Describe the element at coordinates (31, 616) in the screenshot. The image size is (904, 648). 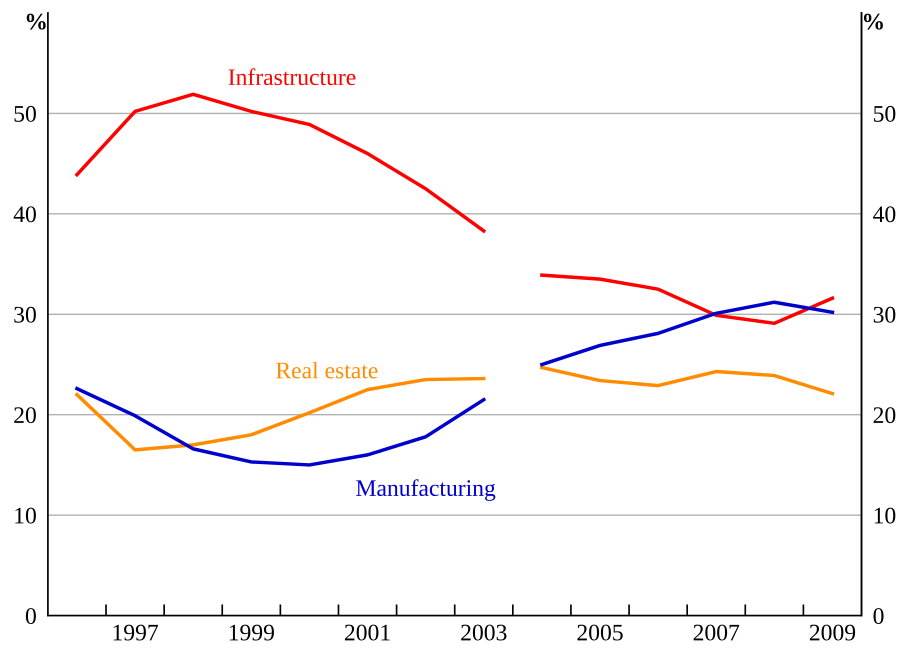
I see `y-tick-label: 0` at that location.